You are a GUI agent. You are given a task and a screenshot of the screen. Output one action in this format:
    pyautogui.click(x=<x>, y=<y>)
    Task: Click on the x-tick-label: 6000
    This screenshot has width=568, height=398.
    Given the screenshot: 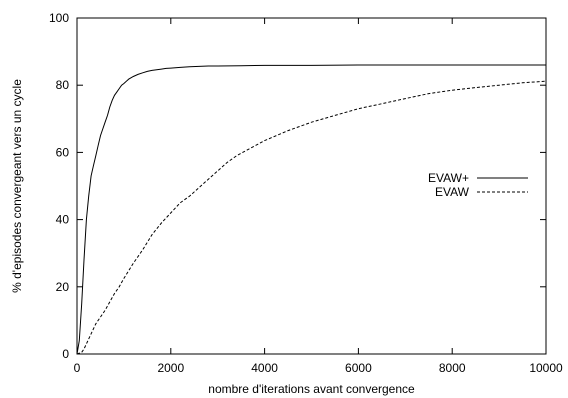 What is the action you would take?
    pyautogui.click(x=358, y=368)
    